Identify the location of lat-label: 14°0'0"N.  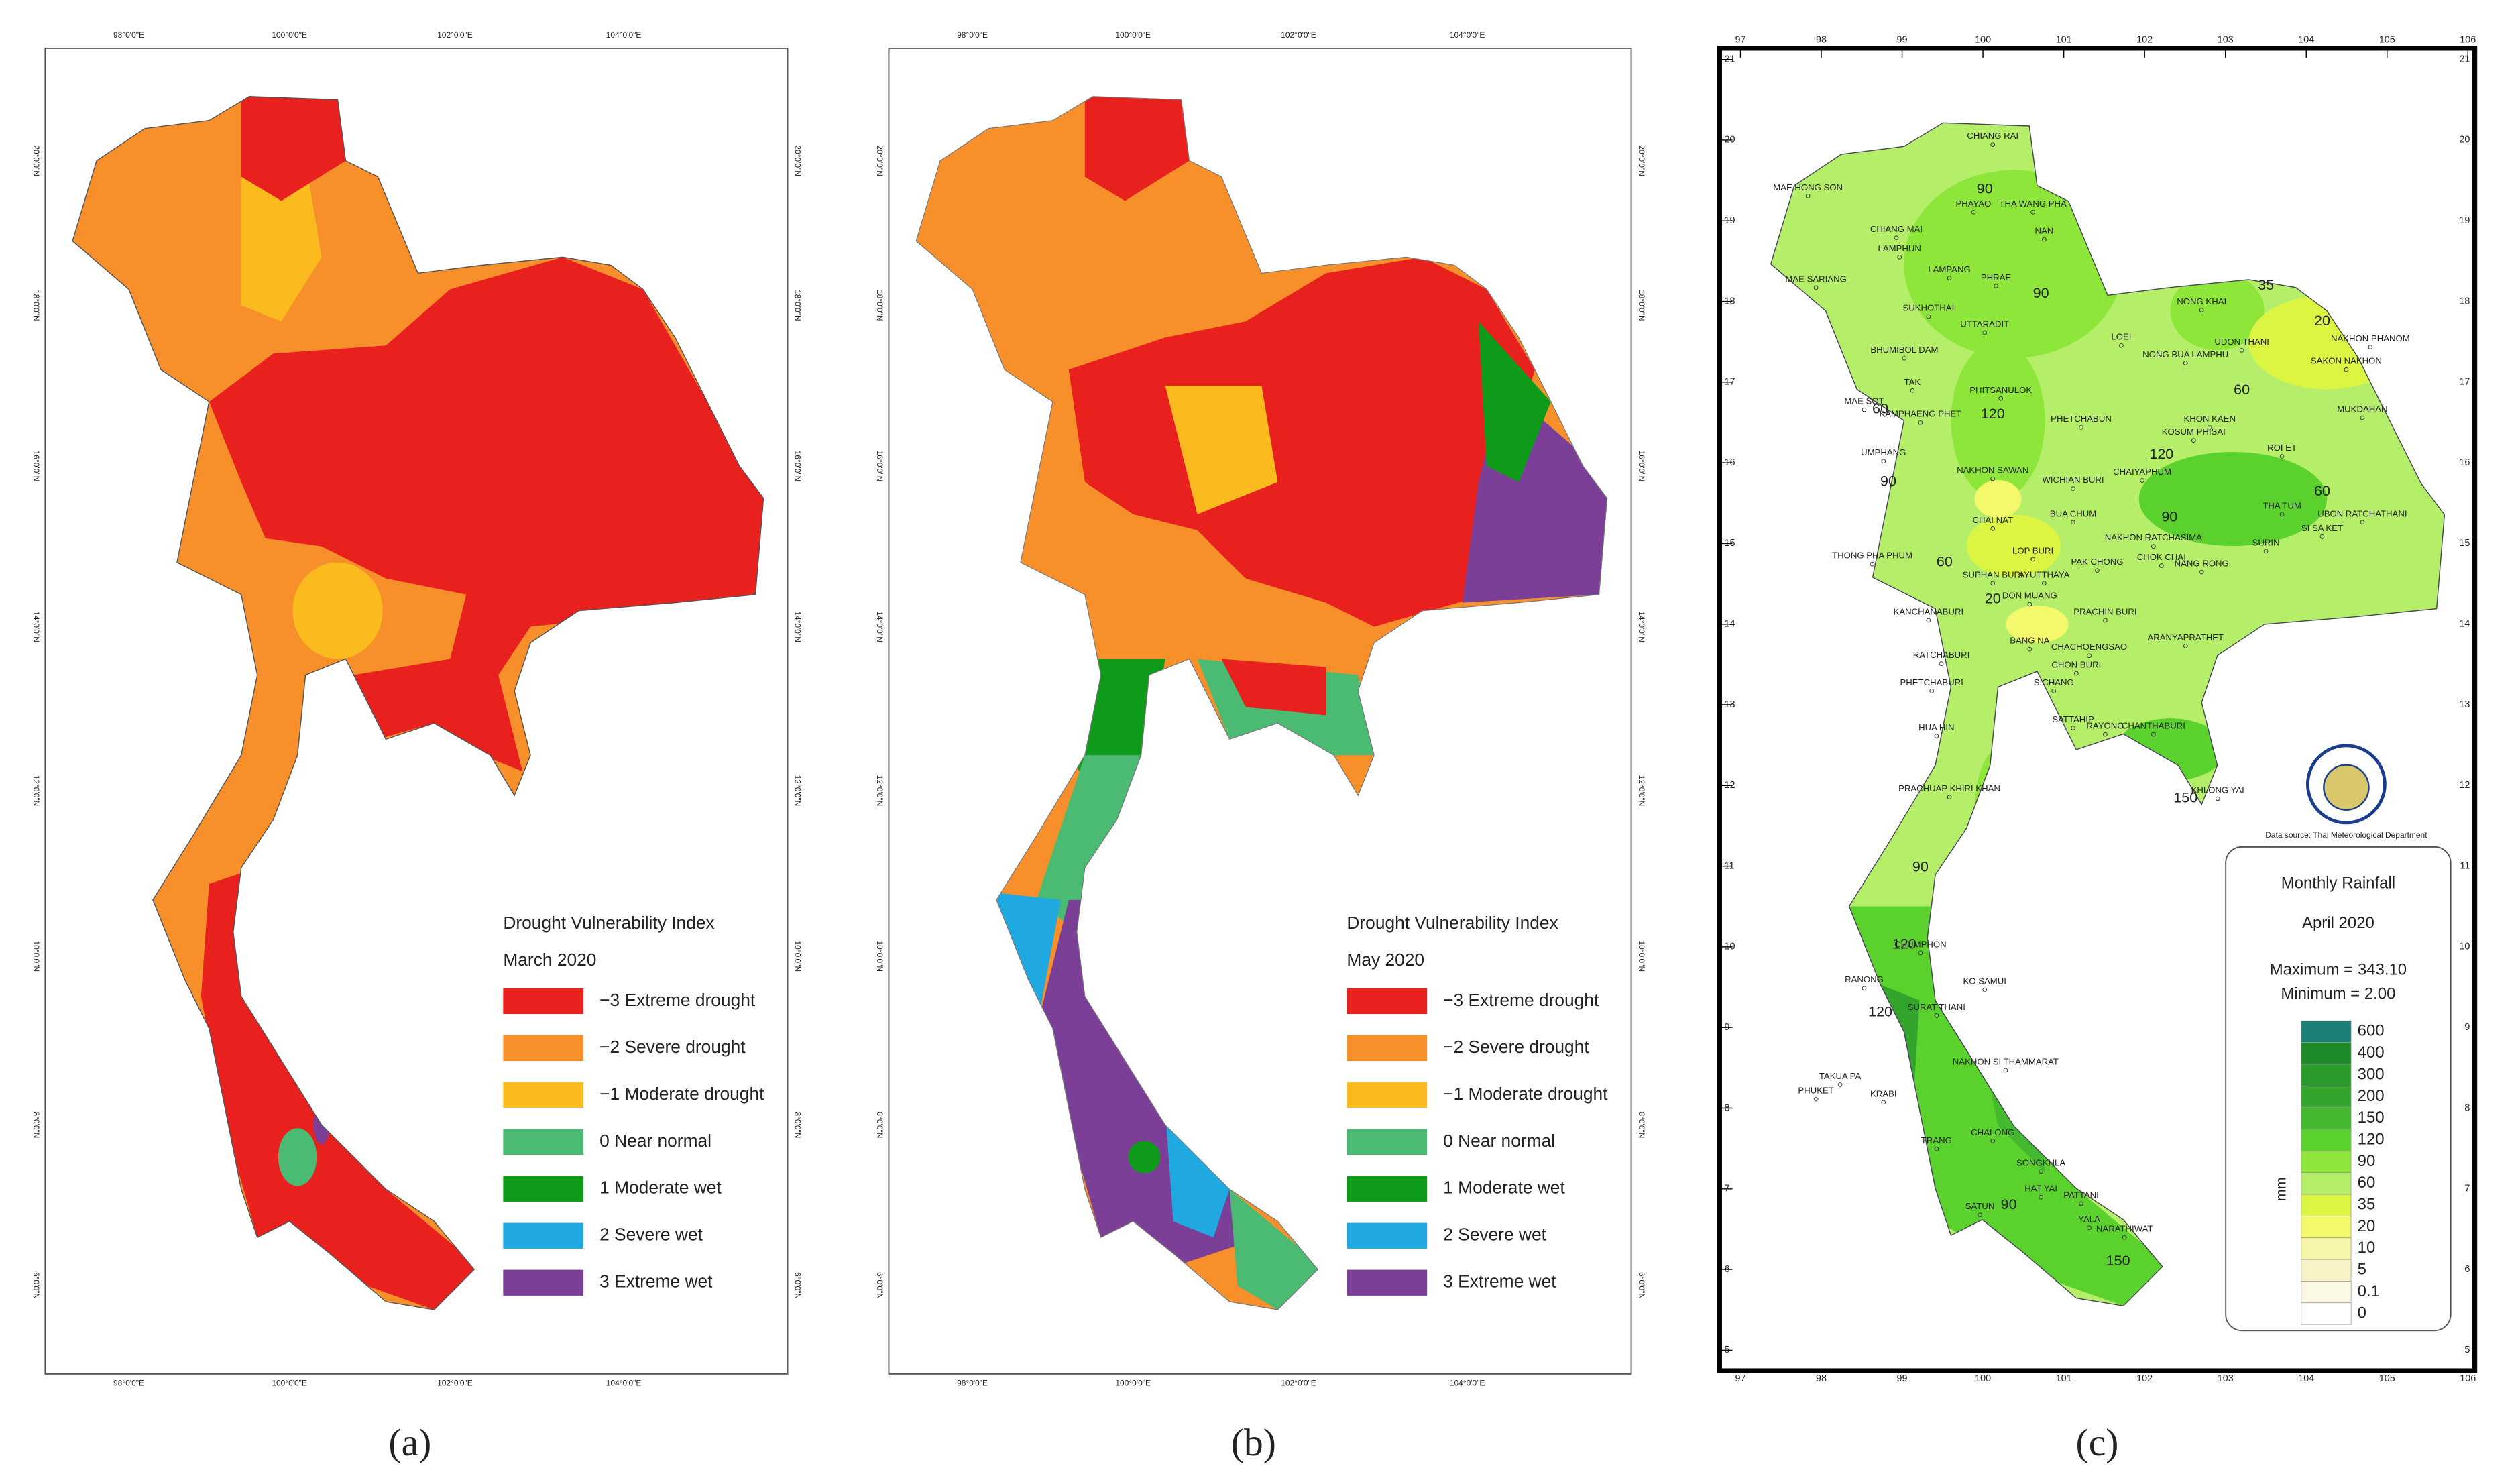
(798, 626).